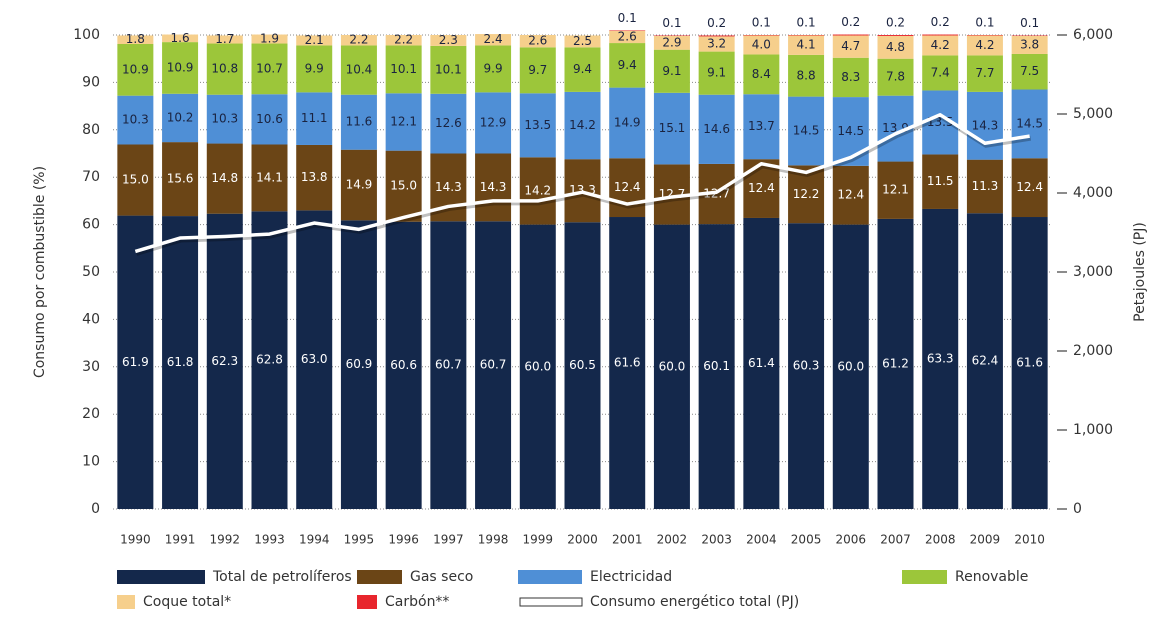 This screenshot has width=1155, height=619. Describe the element at coordinates (314, 40) in the screenshot. I see `value-label: 2.1` at that location.